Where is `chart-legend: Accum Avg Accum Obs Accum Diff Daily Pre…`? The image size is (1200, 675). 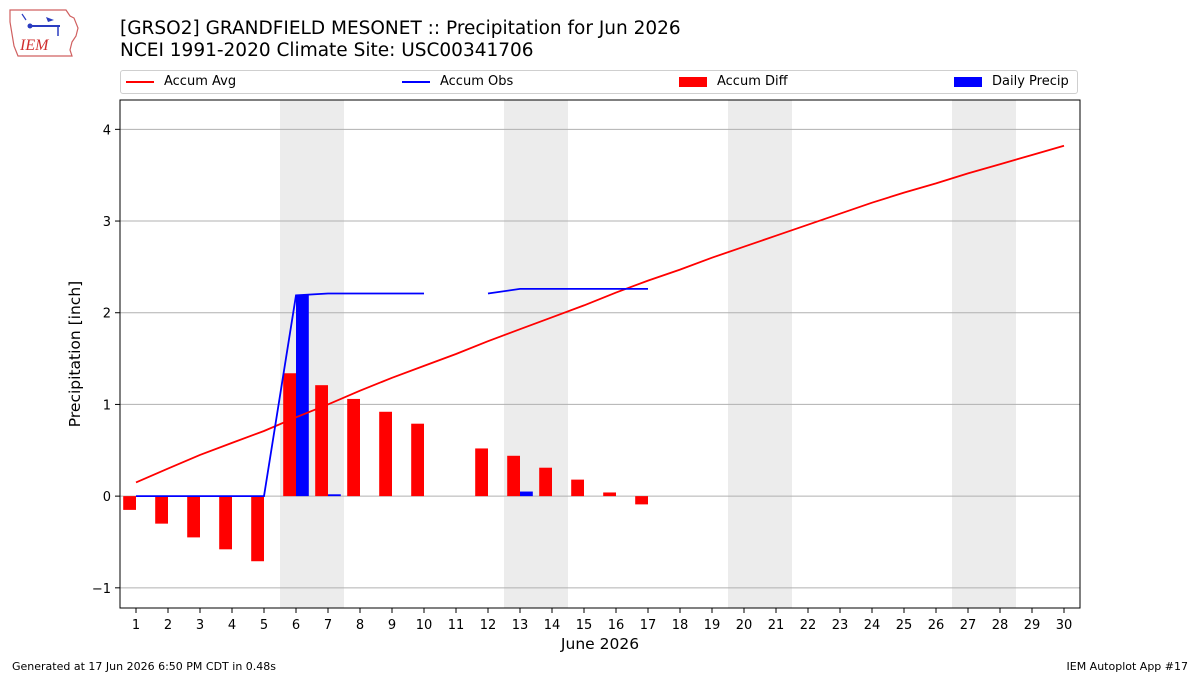 chart-legend: Accum Avg Accum Obs Accum Diff Daily Pre… is located at coordinates (599, 82).